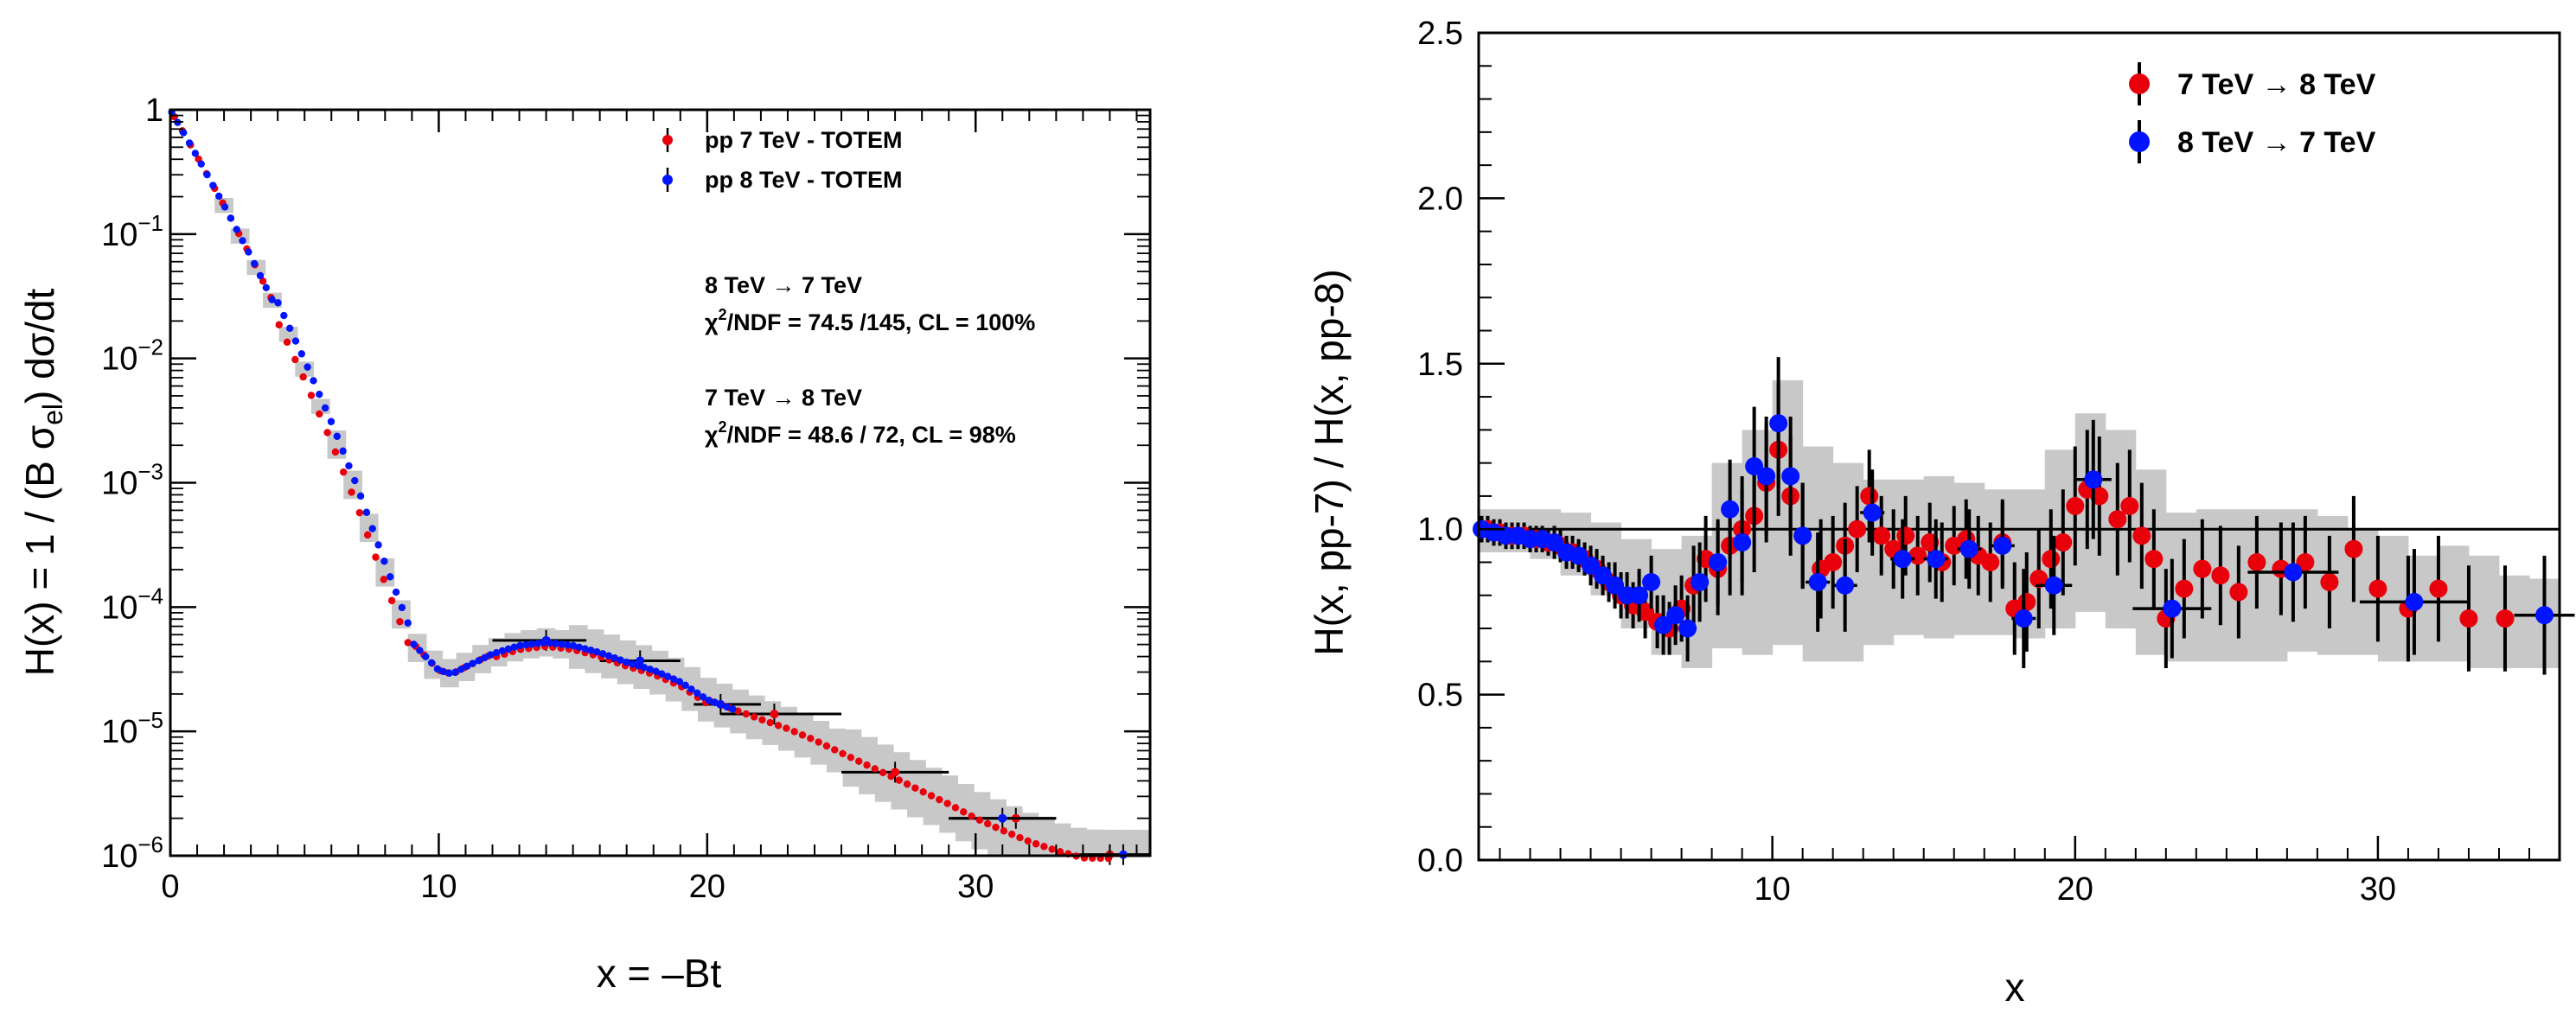 The image size is (2576, 1026). Describe the element at coordinates (132, 604) in the screenshot. I see `y-tick-label: 10−4` at that location.